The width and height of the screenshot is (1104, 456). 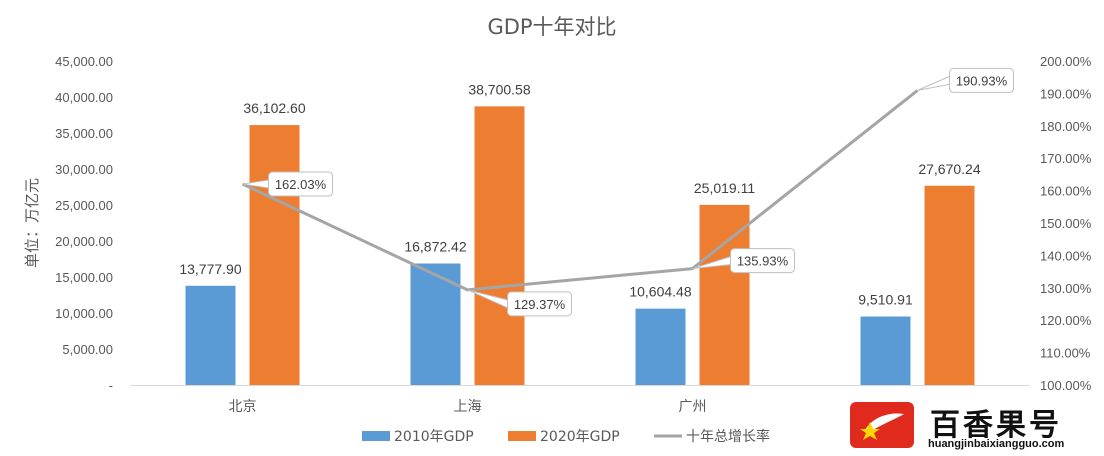 What do you see at coordinates (724, 188) in the screenshot?
I see `bar-value-label: 25,019.11` at bounding box center [724, 188].